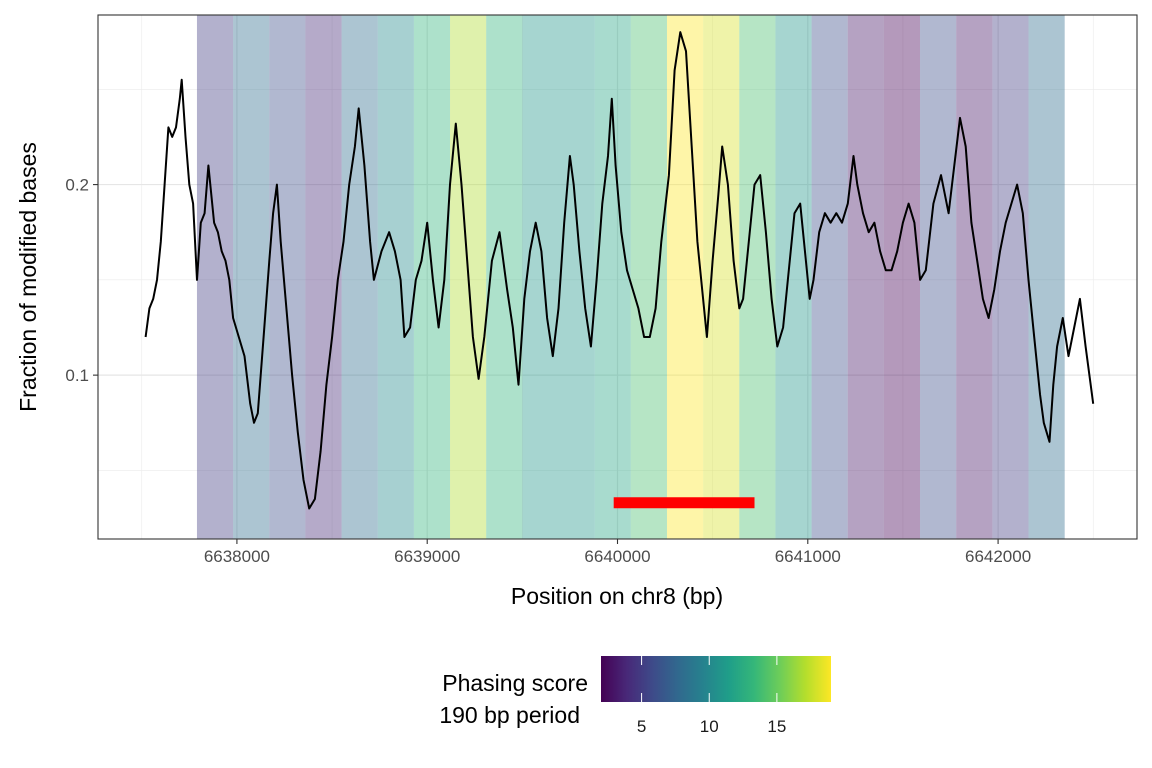 This screenshot has width=1152, height=768. I want to click on legend-title-line1: Phasing score, so click(515, 683).